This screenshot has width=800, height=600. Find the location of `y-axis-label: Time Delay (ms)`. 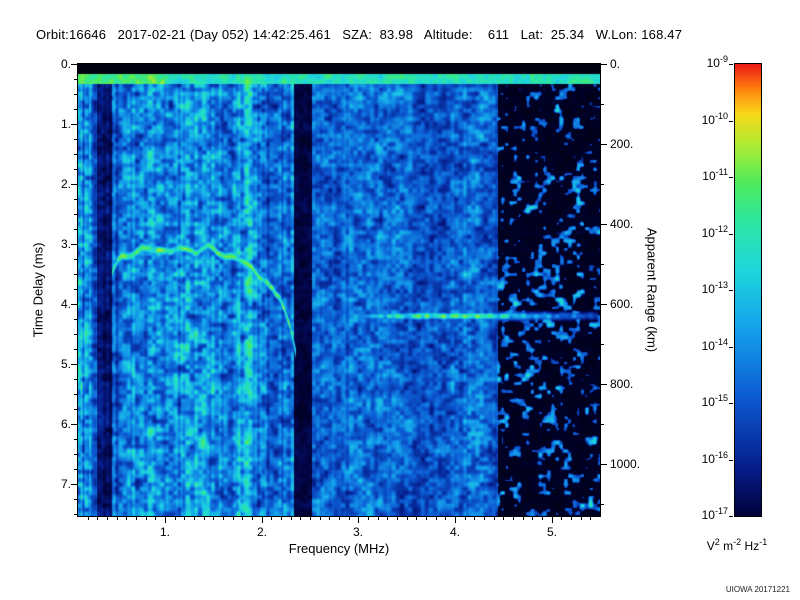

y-axis-label: Time Delay (ms) is located at coordinates (38, 290).